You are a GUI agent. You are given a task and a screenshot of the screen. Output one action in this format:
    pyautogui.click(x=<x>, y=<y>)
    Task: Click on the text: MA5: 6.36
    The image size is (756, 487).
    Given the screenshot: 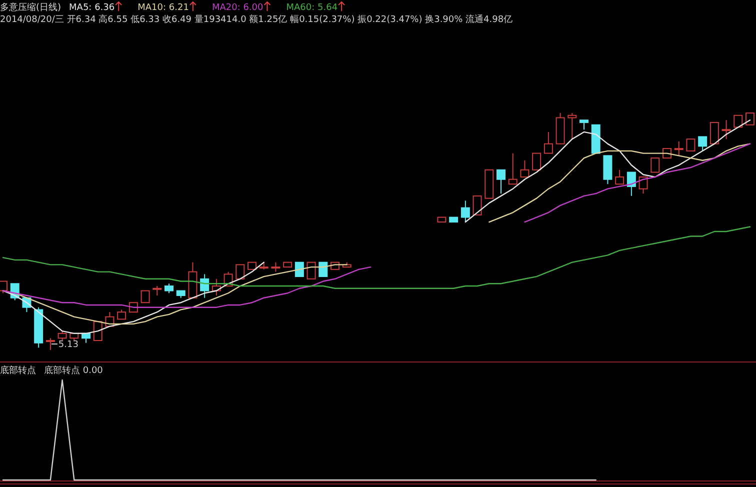 What is the action you would take?
    pyautogui.click(x=92, y=8)
    